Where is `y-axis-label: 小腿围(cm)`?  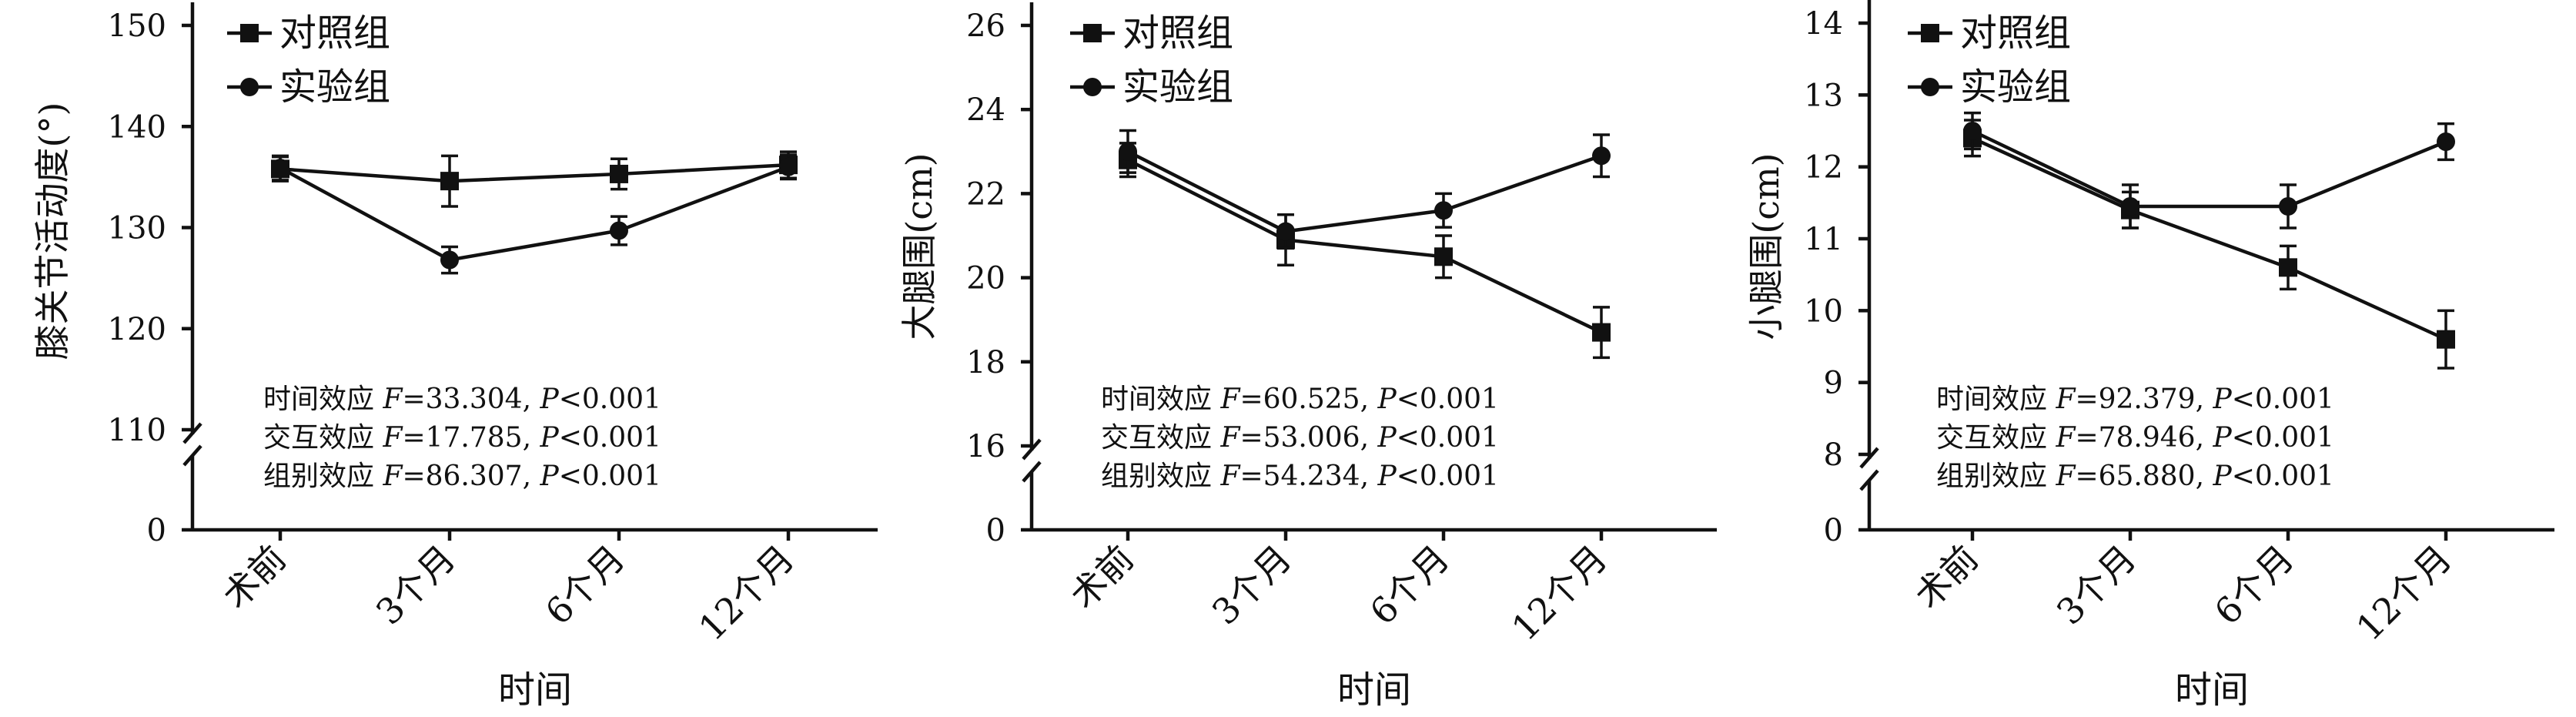 y-axis-label: 小腿围(cm) is located at coordinates (1766, 246).